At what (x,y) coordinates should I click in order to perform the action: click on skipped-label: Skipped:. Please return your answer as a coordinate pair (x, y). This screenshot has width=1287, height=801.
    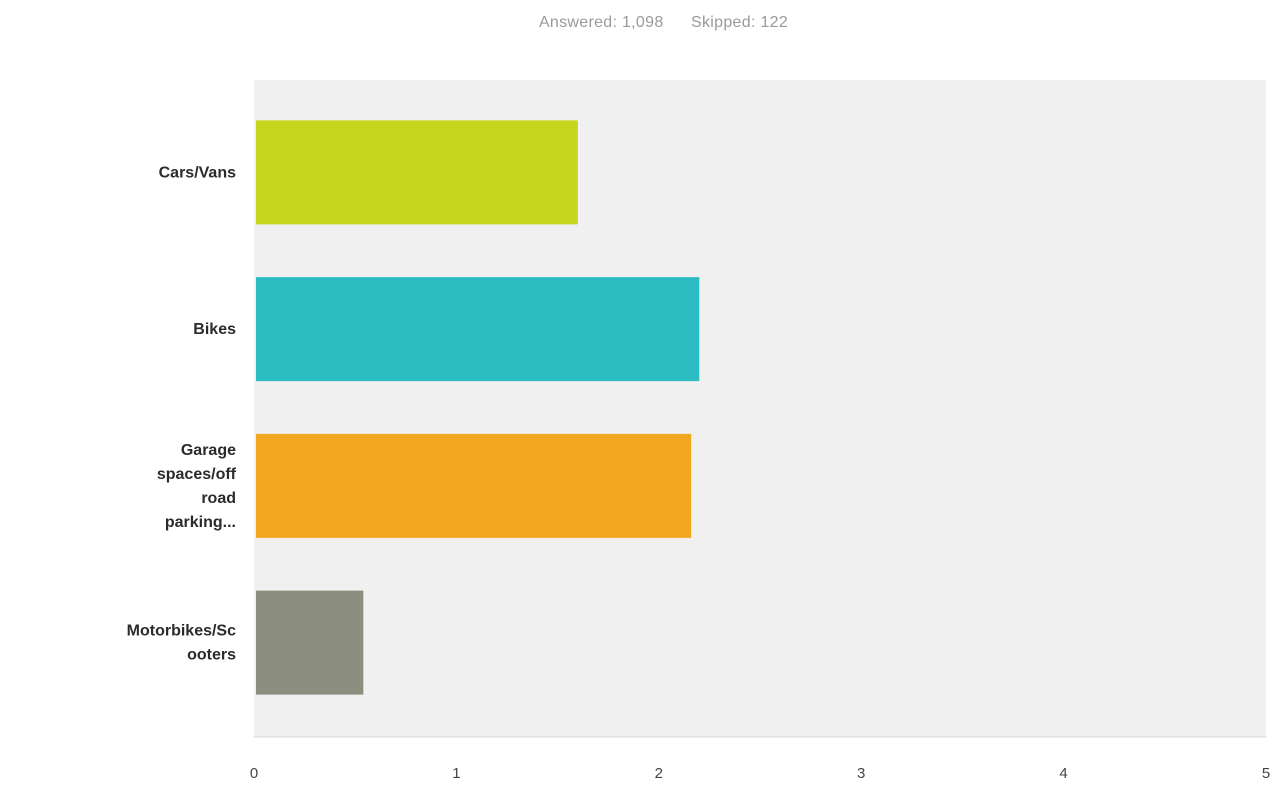
    Looking at the image, I should click on (723, 22).